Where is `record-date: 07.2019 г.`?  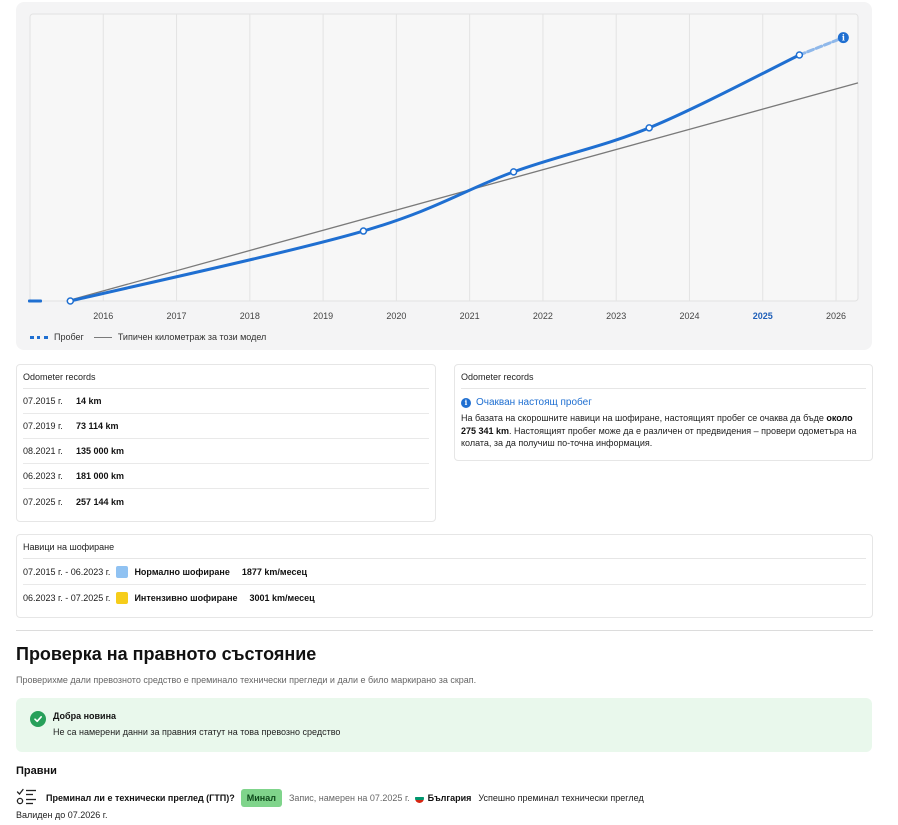 record-date: 07.2019 г. is located at coordinates (43, 426).